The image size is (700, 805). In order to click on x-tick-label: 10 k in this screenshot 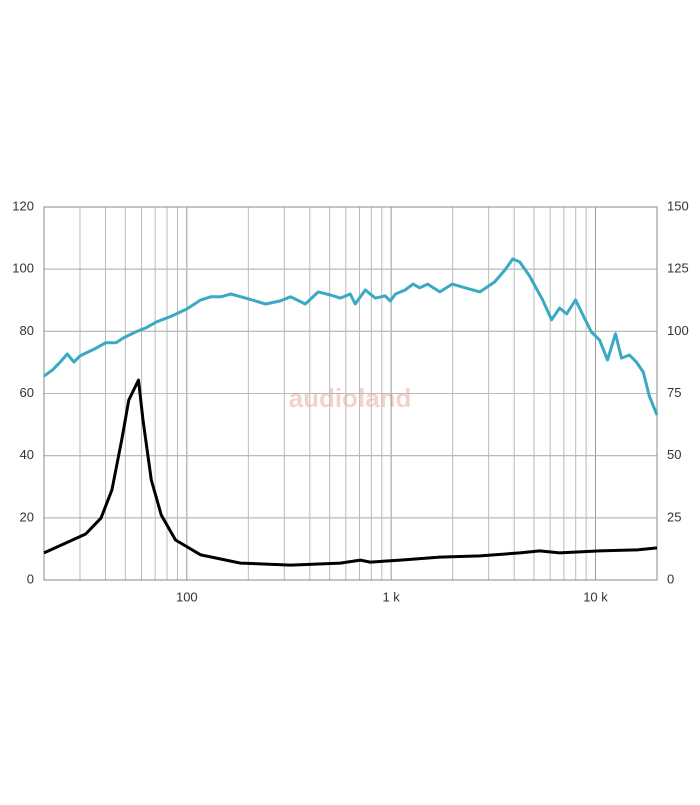, I will do `click(595, 596)`.